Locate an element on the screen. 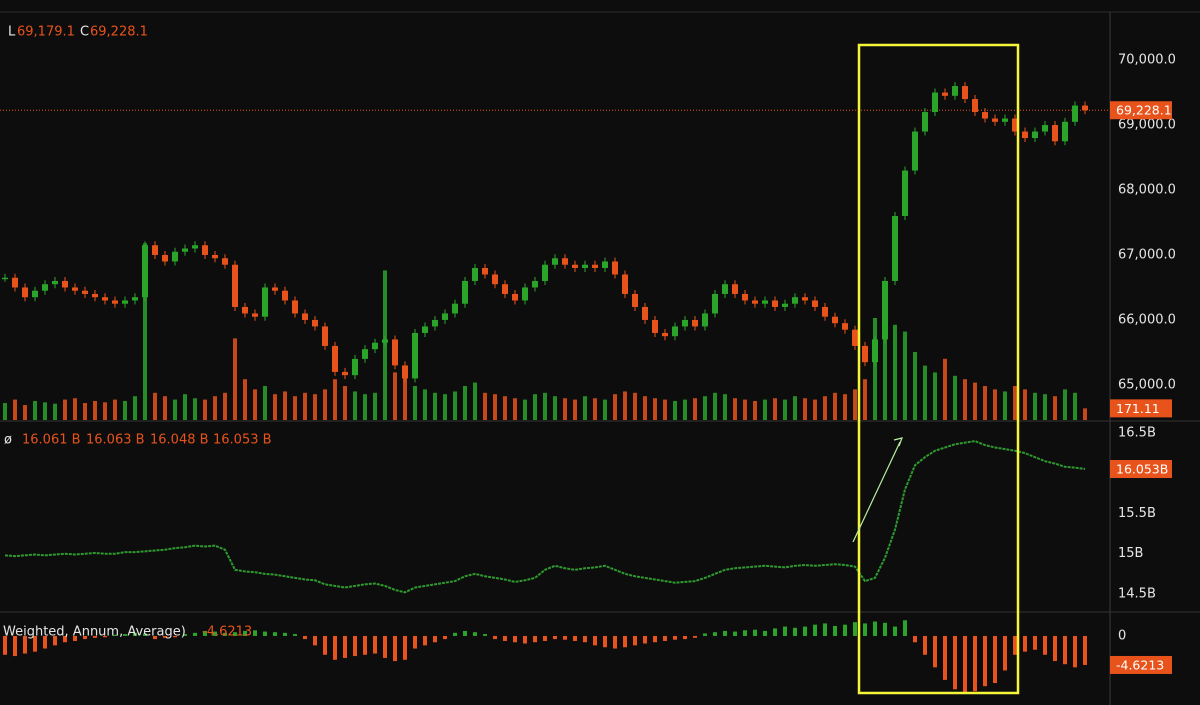  arrow-head is located at coordinates (898, 442).